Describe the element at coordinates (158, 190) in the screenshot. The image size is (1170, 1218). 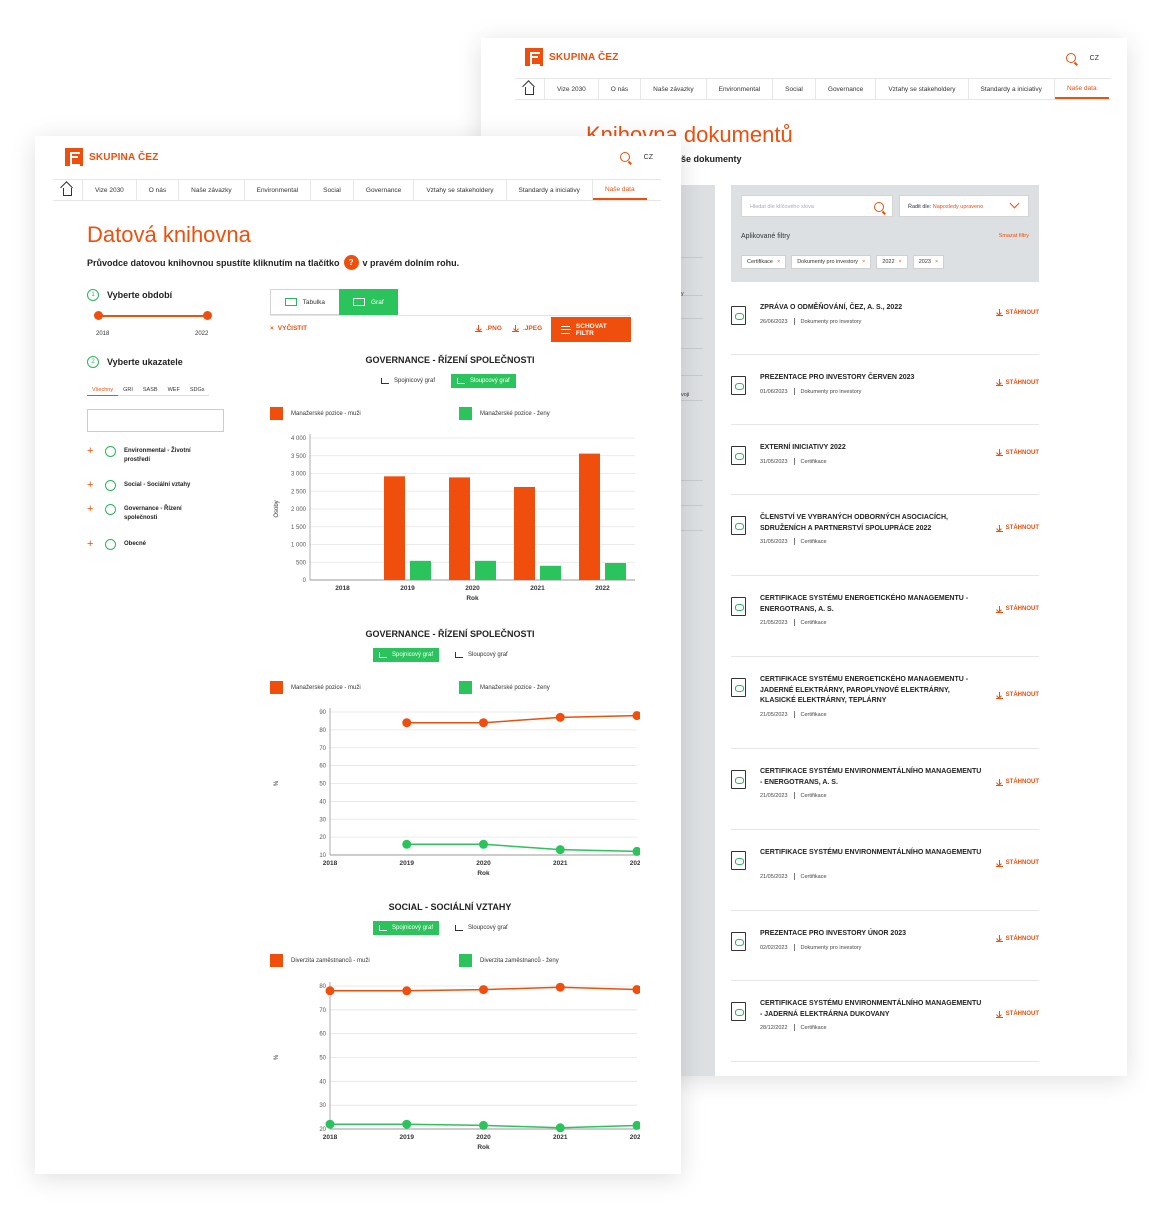
I see `nav-item: O nás` at that location.